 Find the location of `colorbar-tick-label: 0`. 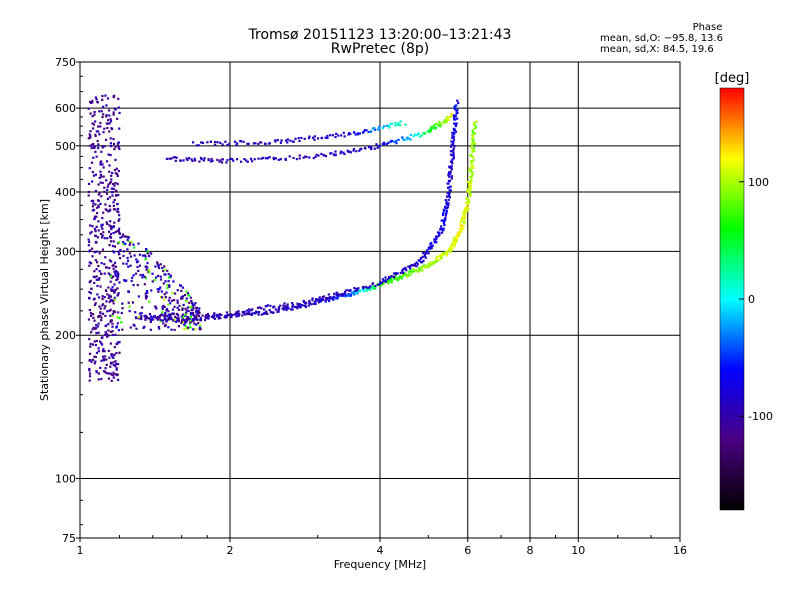

colorbar-tick-label: 0 is located at coordinates (751, 299).